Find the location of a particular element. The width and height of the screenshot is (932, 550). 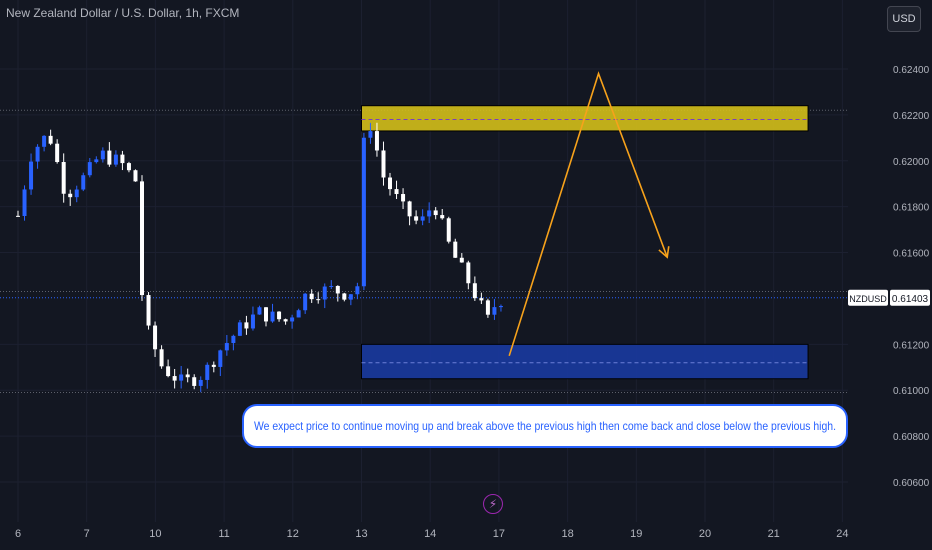

date-tick-label: 24 is located at coordinates (842, 534).